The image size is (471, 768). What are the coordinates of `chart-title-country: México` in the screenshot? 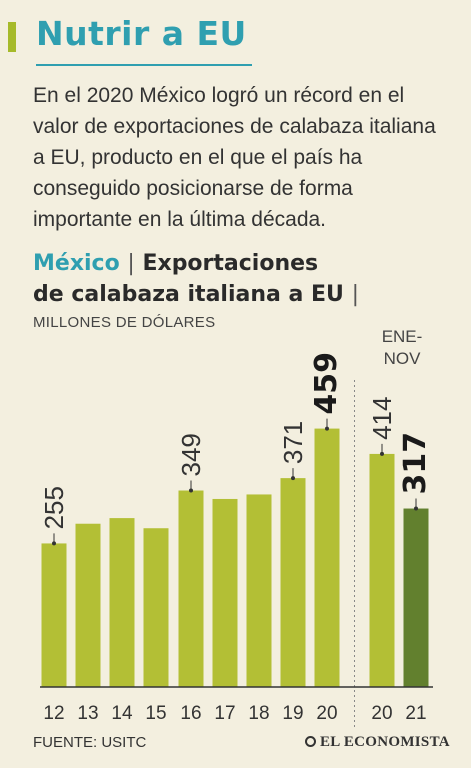 It's located at (76, 263).